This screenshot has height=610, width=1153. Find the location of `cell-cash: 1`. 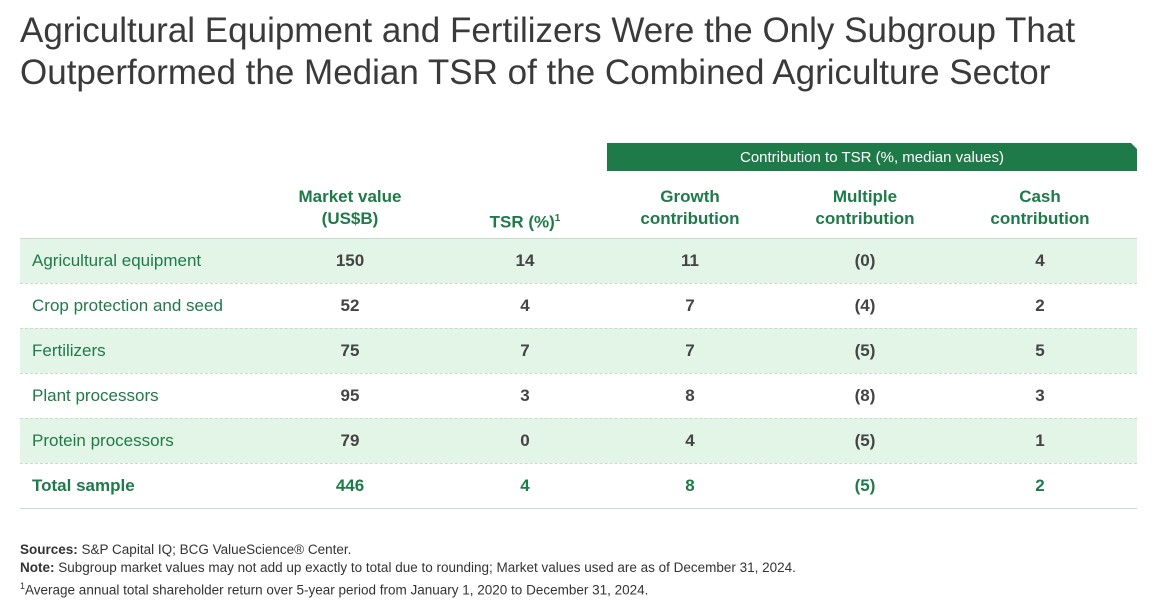

cell-cash: 1 is located at coordinates (1040, 440).